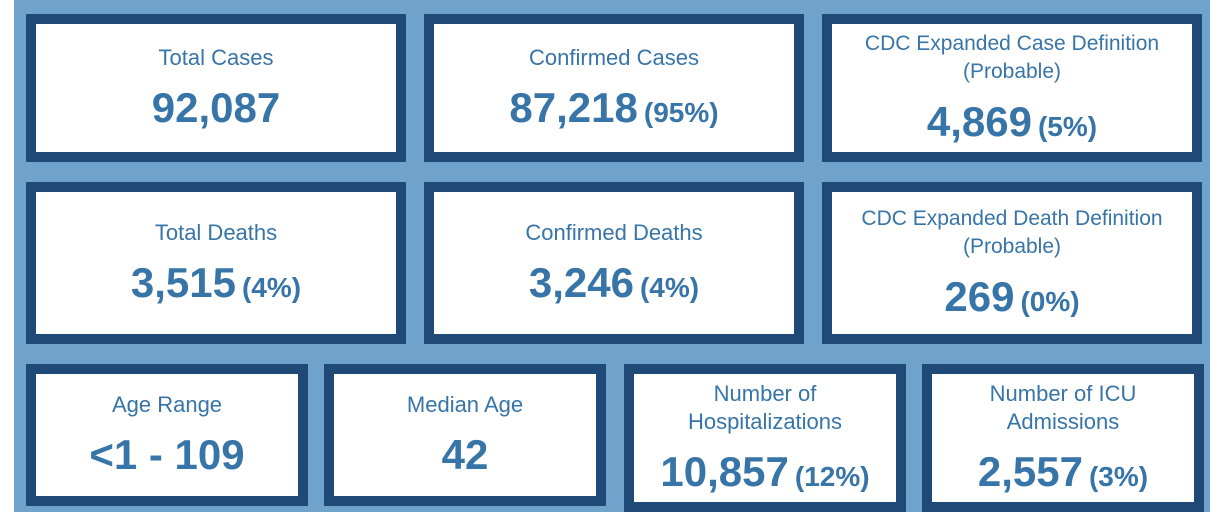 This screenshot has height=512, width=1210. Describe the element at coordinates (465, 404) in the screenshot. I see `median-age-label: Median Age` at that location.